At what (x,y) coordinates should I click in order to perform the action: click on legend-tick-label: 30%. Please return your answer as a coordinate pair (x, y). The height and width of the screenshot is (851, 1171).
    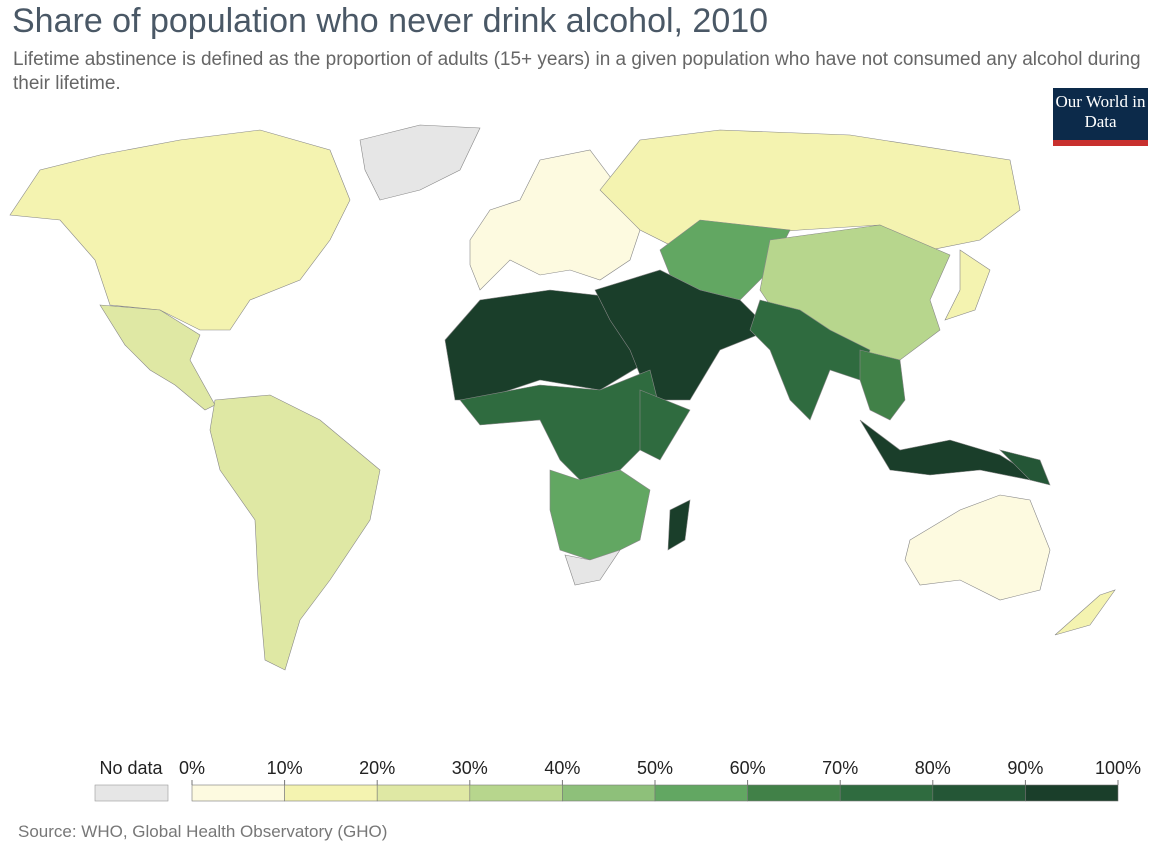
    Looking at the image, I should click on (470, 768).